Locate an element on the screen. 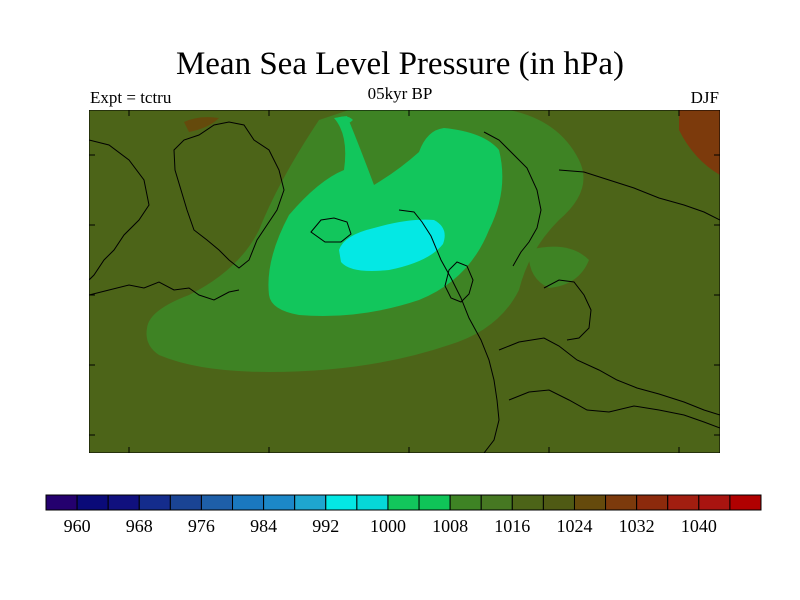 The image size is (800, 600). iceland-coast is located at coordinates (331, 230).